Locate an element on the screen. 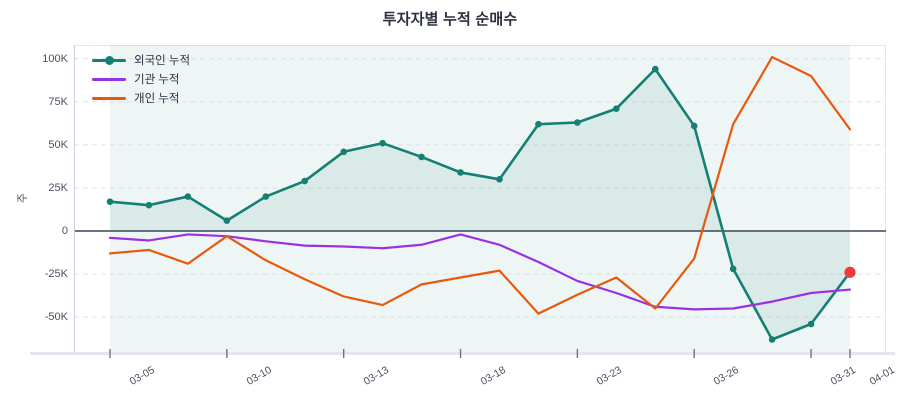 Image resolution: width=900 pixels, height=420 pixels. x-tick-label: 03-31 is located at coordinates (843, 376).